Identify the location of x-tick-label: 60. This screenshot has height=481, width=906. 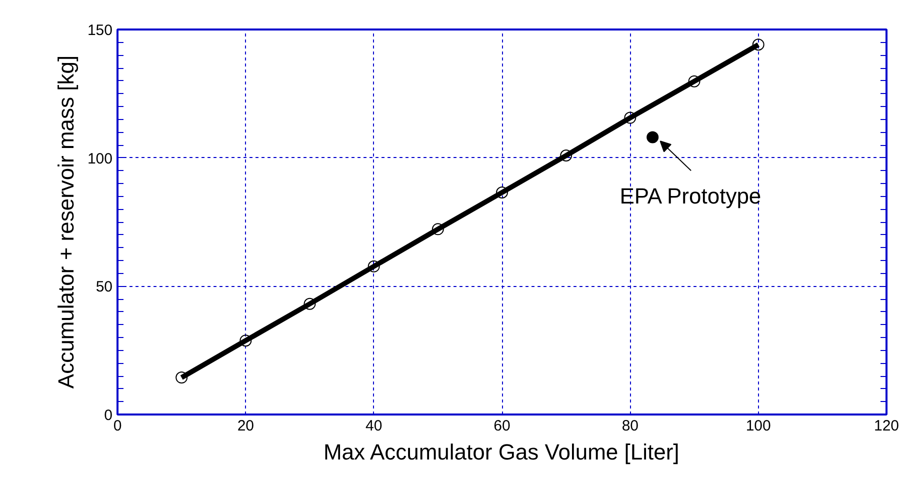
(502, 426).